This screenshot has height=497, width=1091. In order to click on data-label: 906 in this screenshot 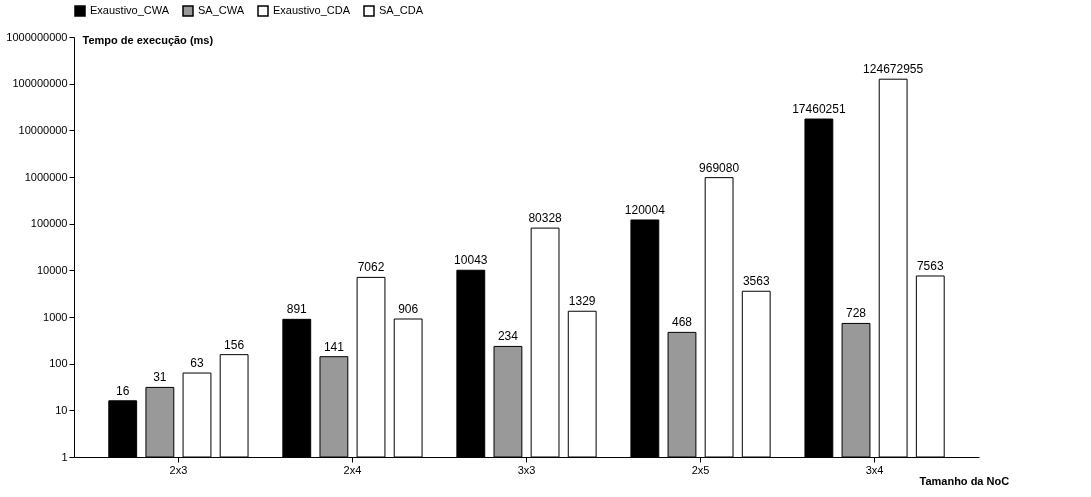, I will do `click(408, 309)`.